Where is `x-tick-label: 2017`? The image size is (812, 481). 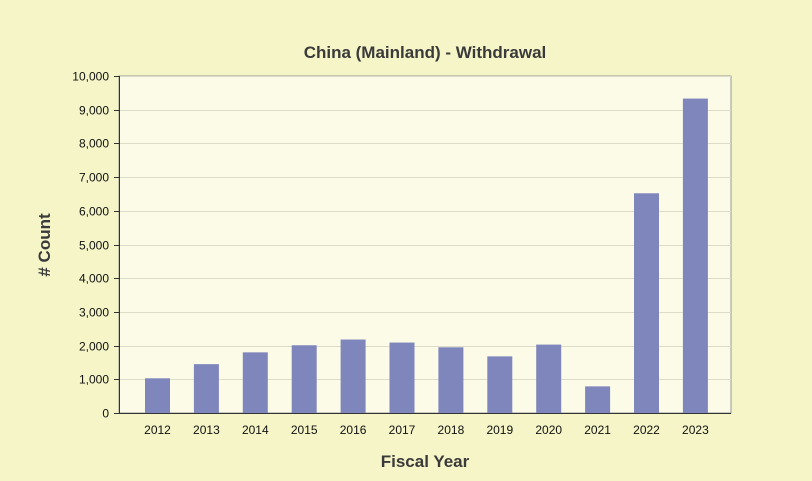
x-tick-label: 2017 is located at coordinates (402, 430).